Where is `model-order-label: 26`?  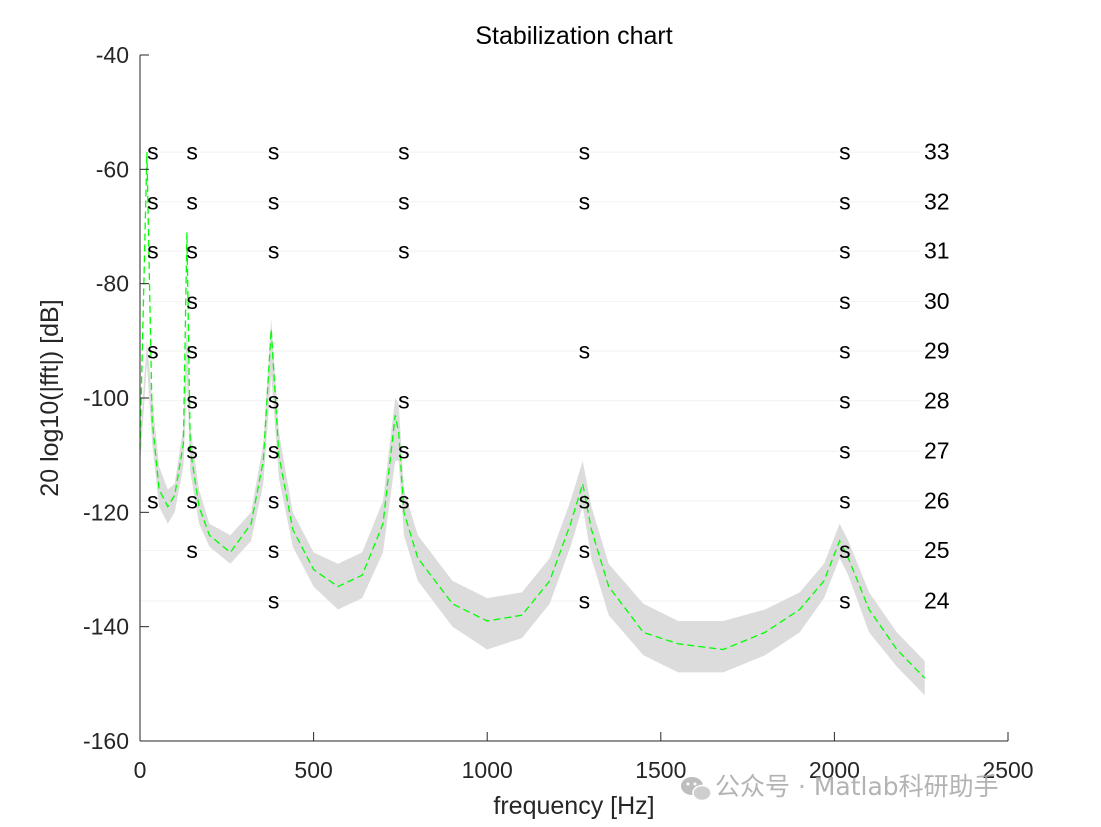
model-order-label: 26 is located at coordinates (937, 500).